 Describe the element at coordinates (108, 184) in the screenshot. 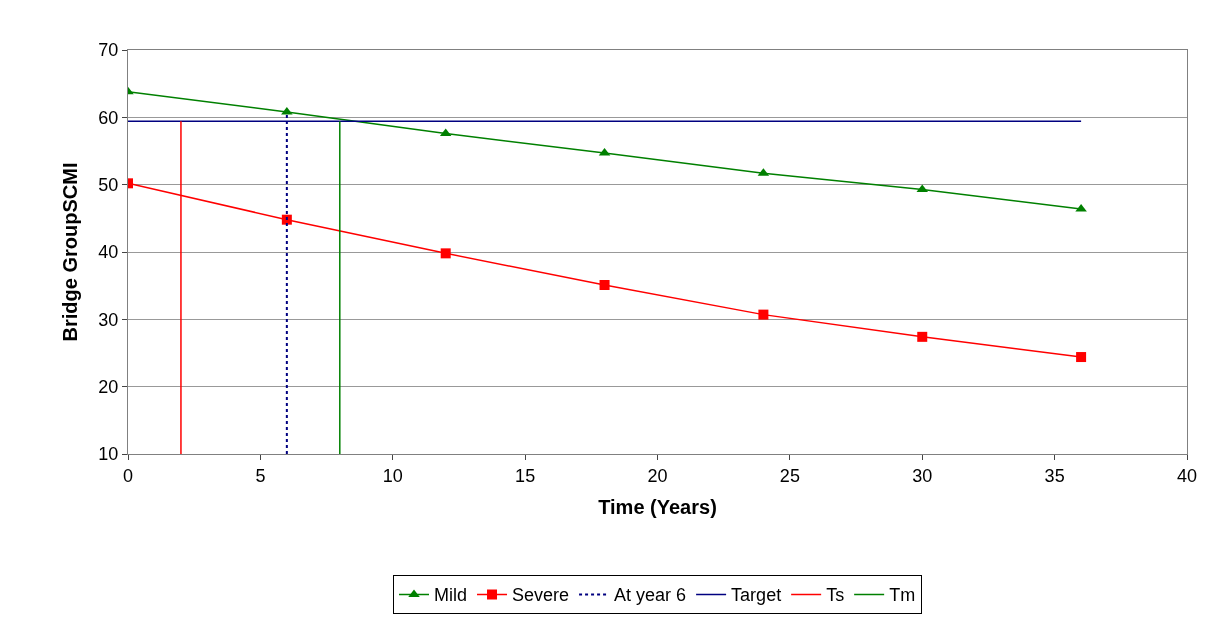

I see `y-tick-label: 50` at that location.